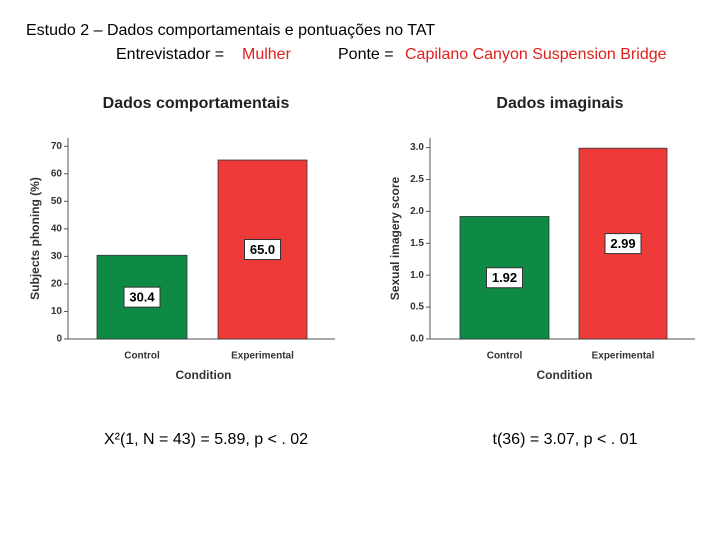 The width and height of the screenshot is (720, 540). What do you see at coordinates (57, 173) in the screenshot?
I see `y-tick-label: 60` at bounding box center [57, 173].